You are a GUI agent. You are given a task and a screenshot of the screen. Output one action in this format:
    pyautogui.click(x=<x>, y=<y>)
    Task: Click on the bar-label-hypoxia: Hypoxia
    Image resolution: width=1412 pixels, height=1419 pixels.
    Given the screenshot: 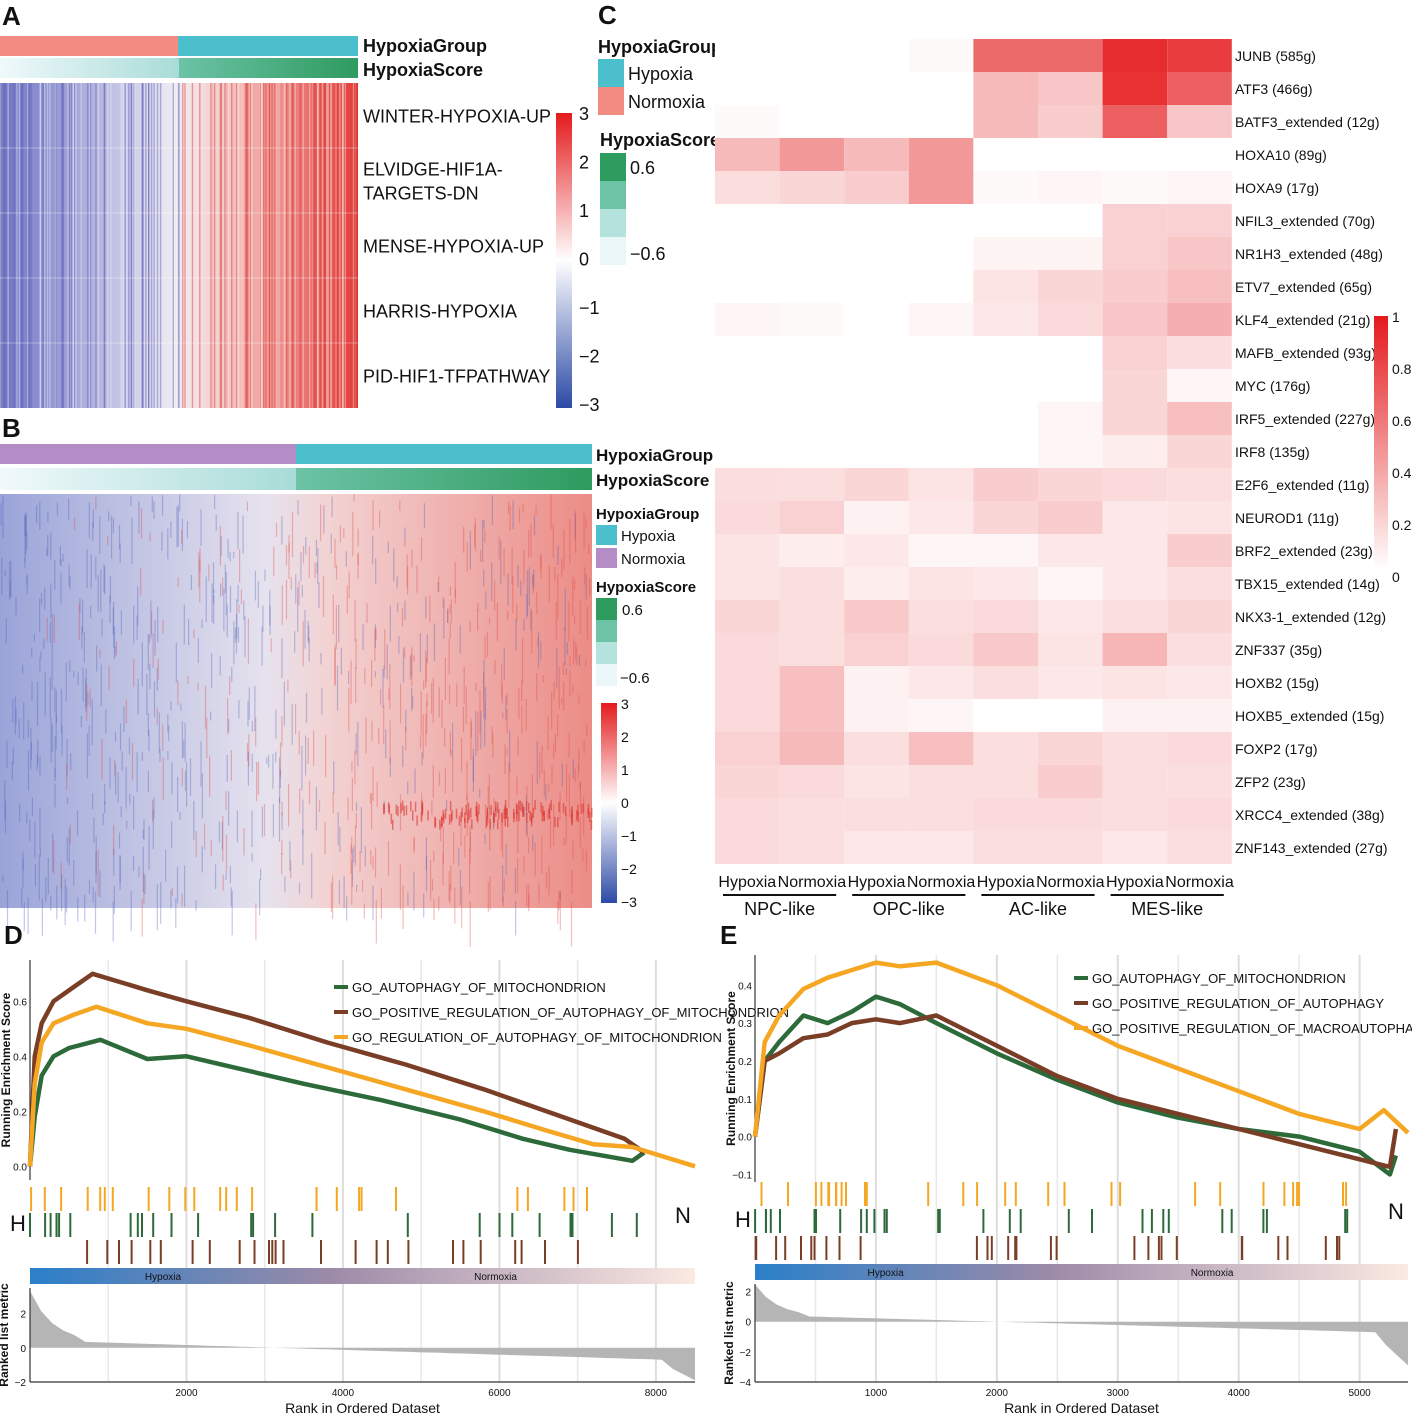 What is the action you would take?
    pyautogui.click(x=163, y=1277)
    